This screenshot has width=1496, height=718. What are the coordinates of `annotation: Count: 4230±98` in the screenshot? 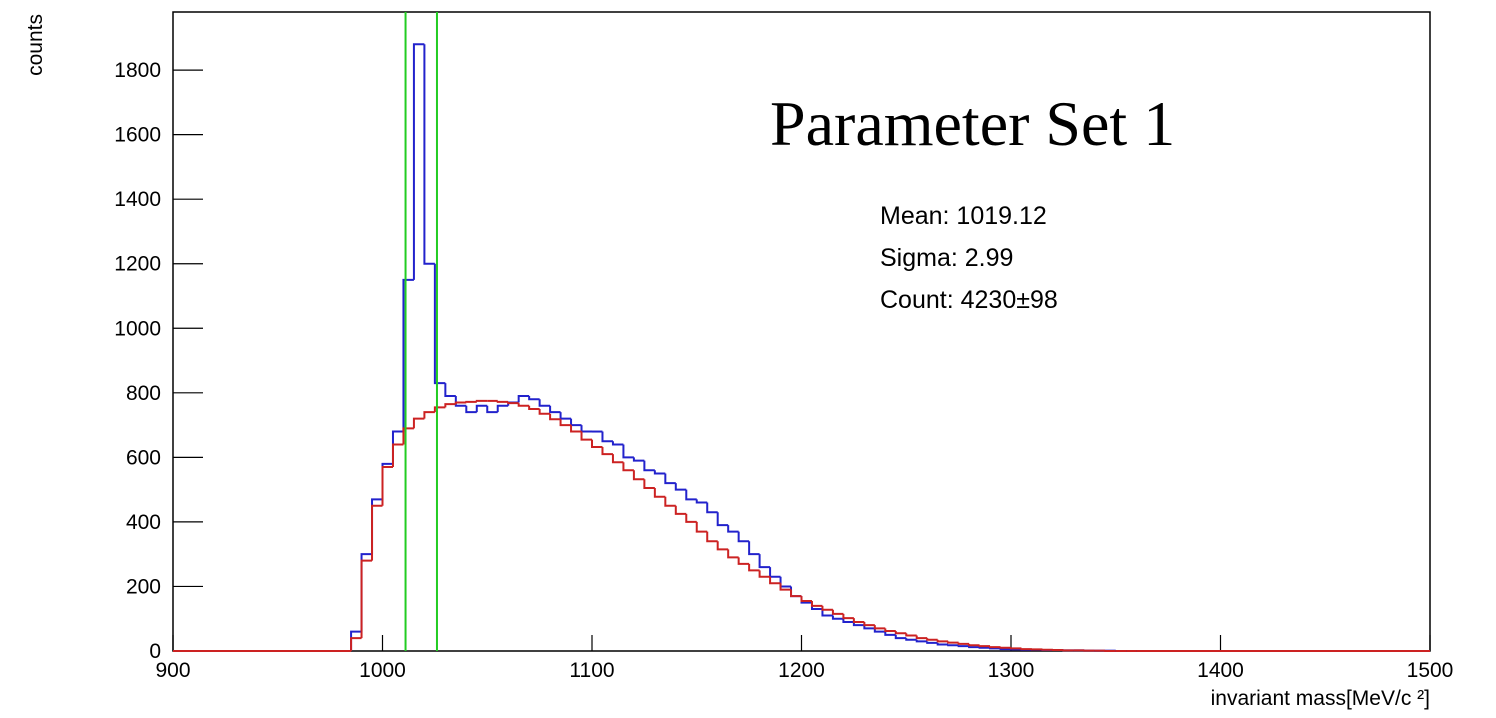 It's located at (969, 300).